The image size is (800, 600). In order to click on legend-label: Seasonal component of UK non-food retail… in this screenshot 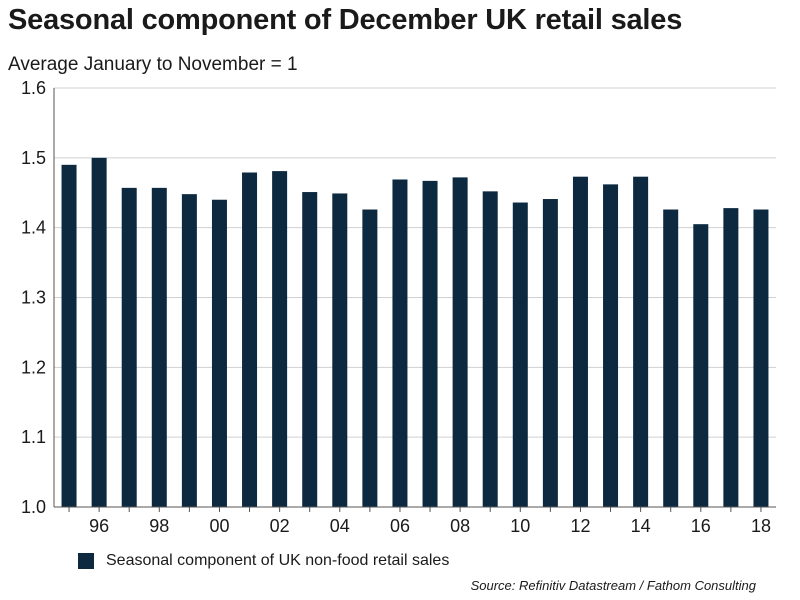, I will do `click(278, 560)`.